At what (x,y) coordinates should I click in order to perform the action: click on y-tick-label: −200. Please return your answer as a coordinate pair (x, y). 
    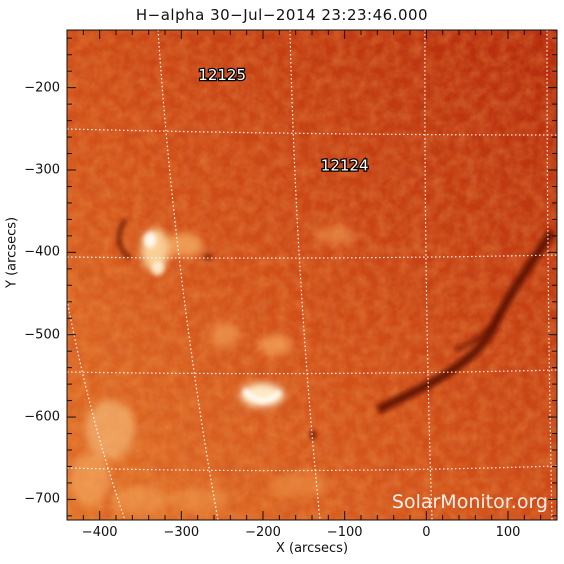
    Looking at the image, I should click on (42, 88).